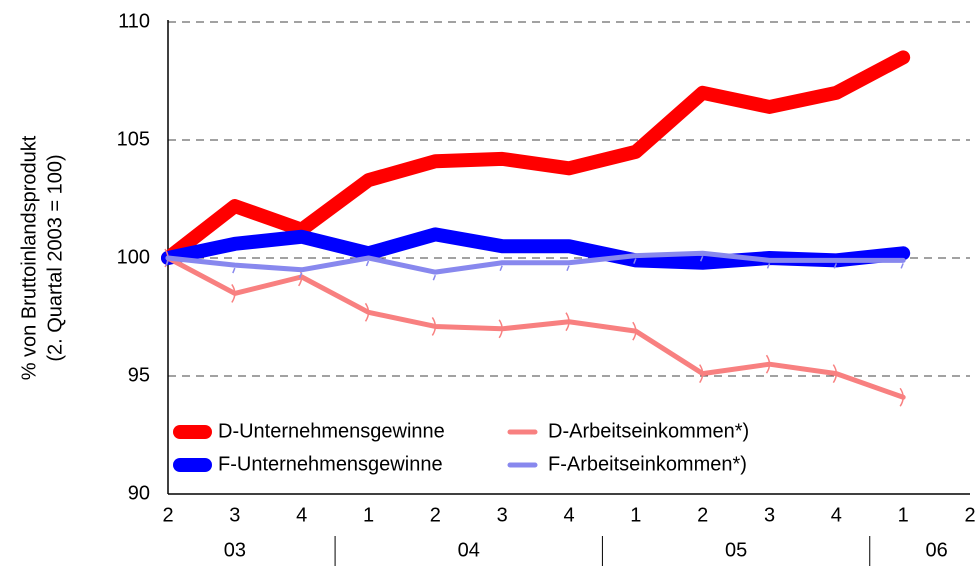 This screenshot has height=574, width=980. I want to click on x-group-label: 05, so click(736, 550).